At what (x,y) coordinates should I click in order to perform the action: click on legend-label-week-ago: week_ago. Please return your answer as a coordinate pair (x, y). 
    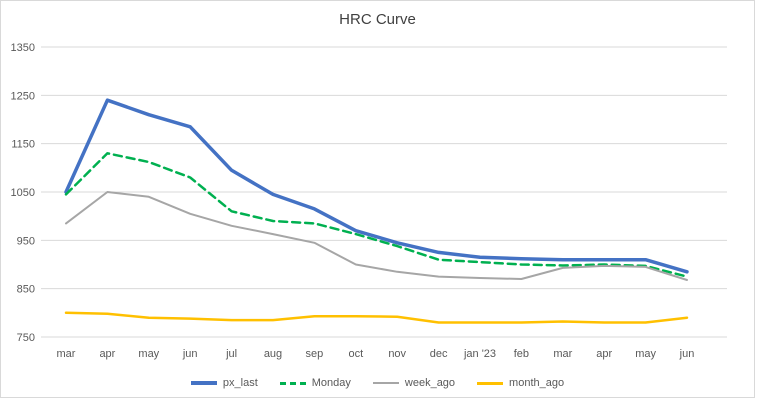
    Looking at the image, I should click on (430, 383).